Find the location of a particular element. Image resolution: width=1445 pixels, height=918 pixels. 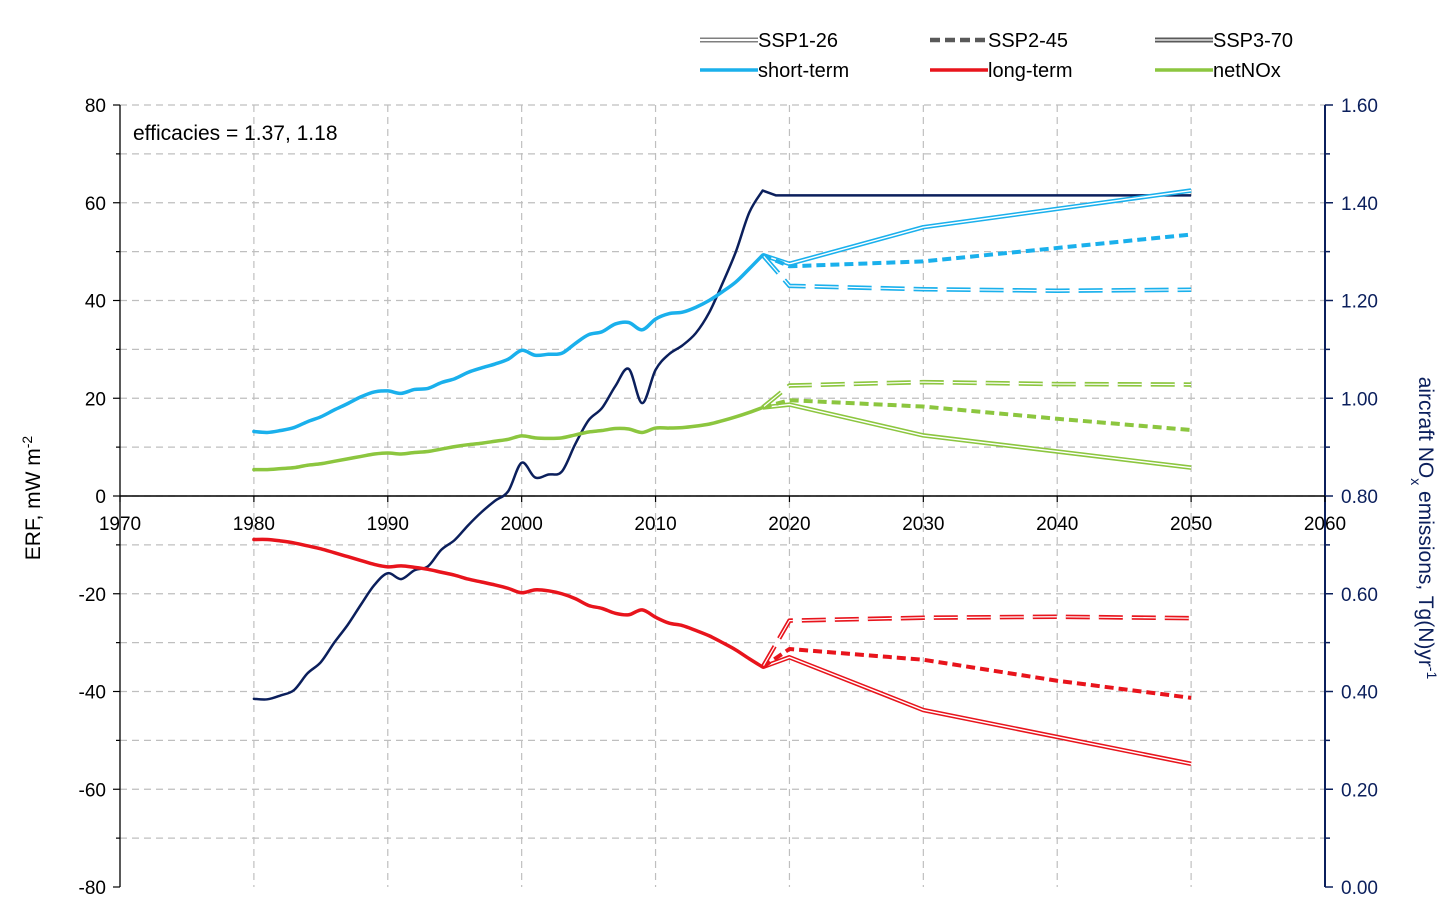

short-term-ssp2-45-line is located at coordinates (976, 250).